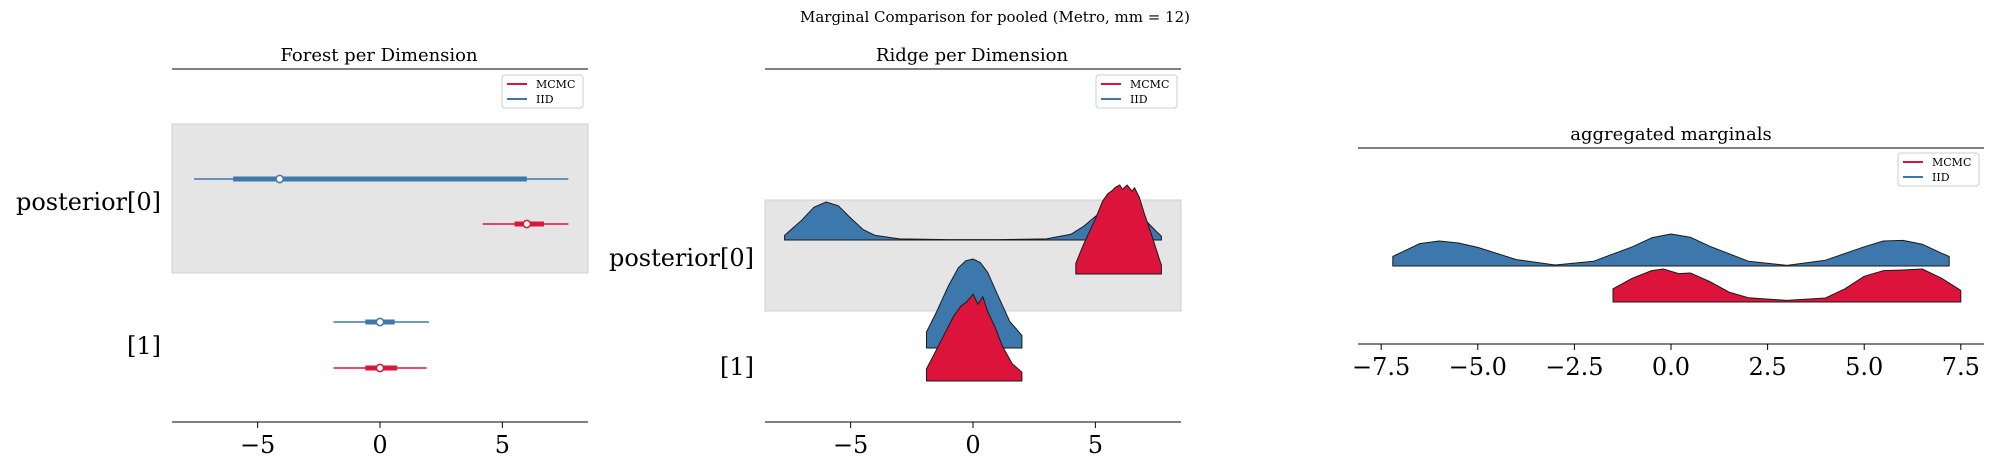 The height and width of the screenshot is (465, 1990). Describe the element at coordinates (502, 445) in the screenshot. I see `forest-tick-label: 5` at that location.